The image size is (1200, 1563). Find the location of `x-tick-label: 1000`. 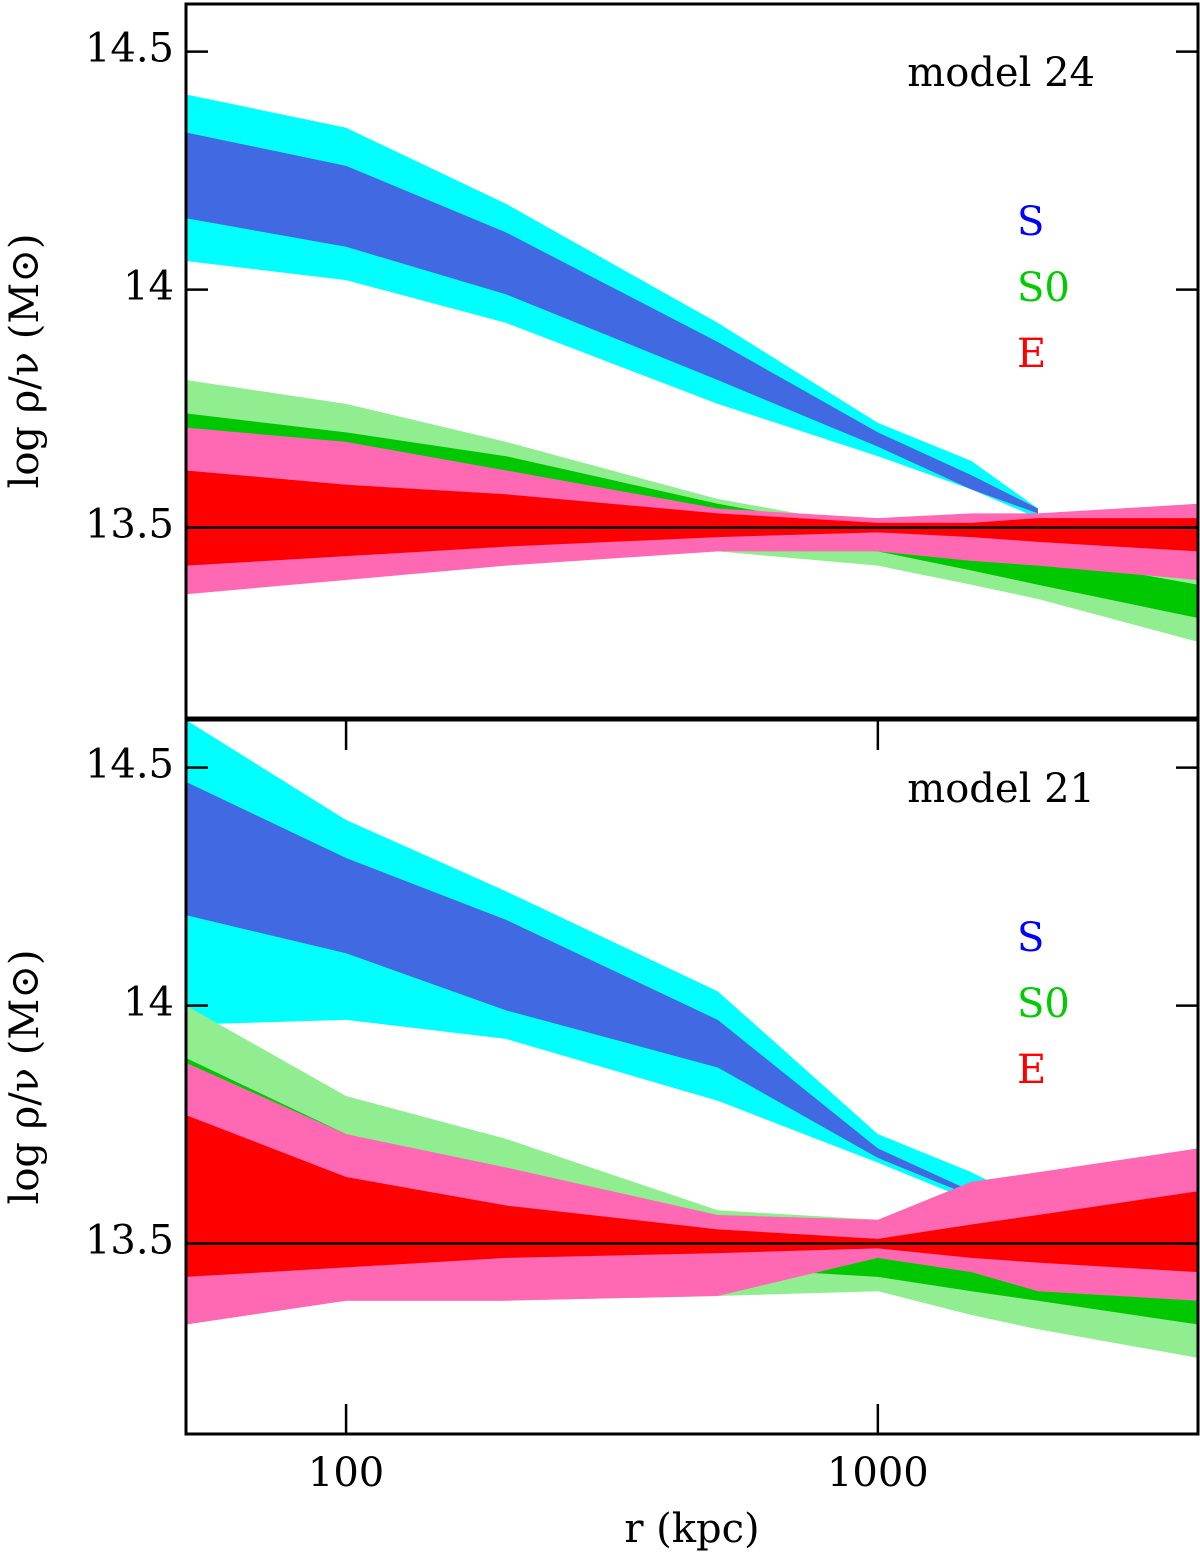

x-tick-label: 1000 is located at coordinates (878, 1473).